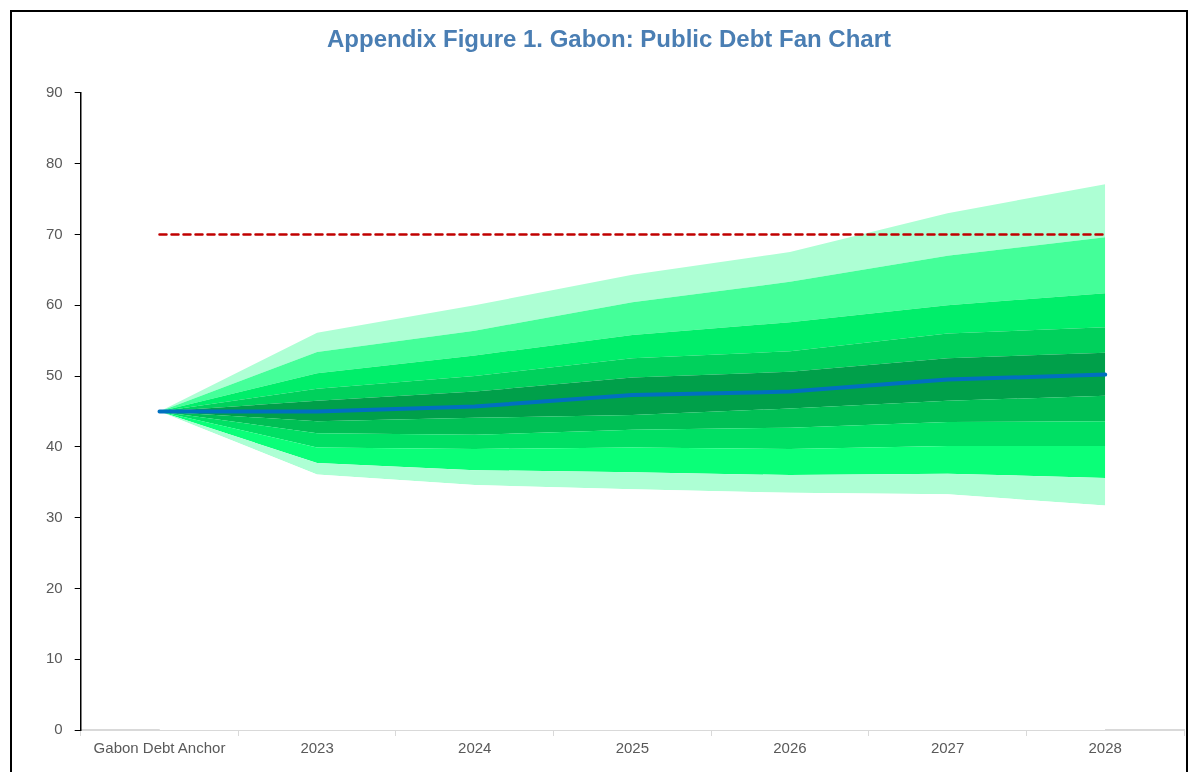  What do you see at coordinates (54, 233) in the screenshot?
I see `y-tick-label: 70` at bounding box center [54, 233].